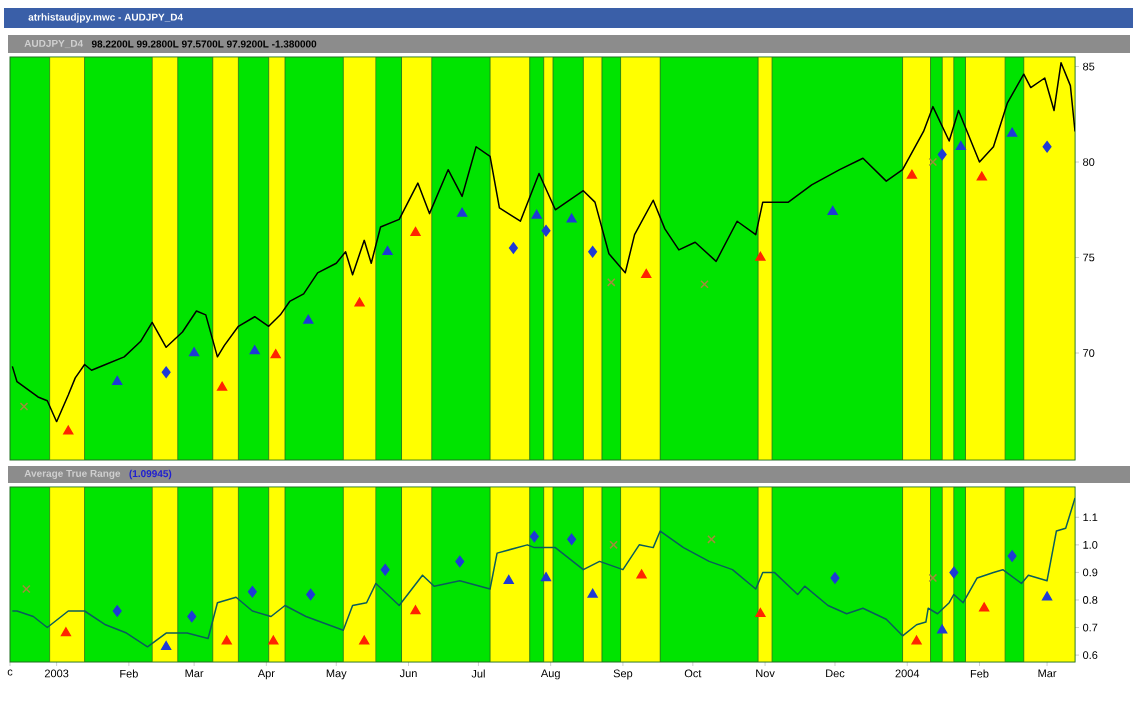  I want to click on y-tick-label: 70, so click(1089, 353).